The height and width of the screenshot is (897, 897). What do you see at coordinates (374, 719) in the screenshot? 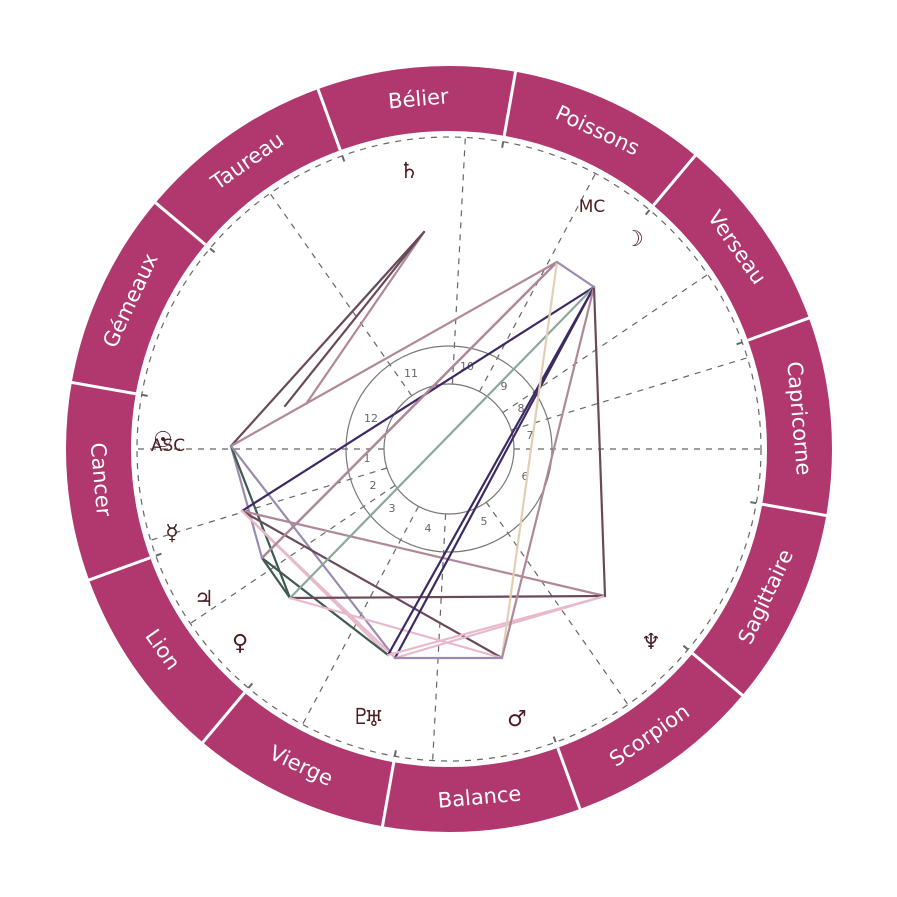
I see `uranus-icon: ♅` at bounding box center [374, 719].